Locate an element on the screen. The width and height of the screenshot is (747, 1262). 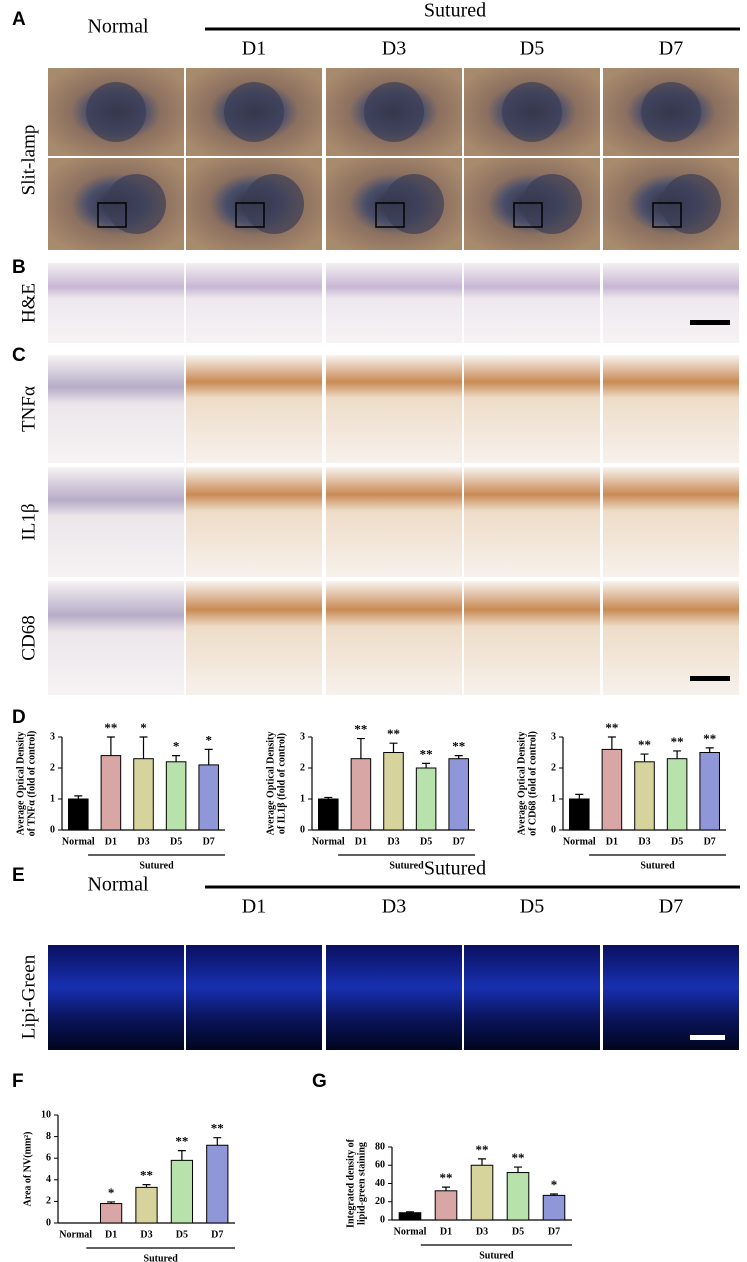
y-tick-label: 6 is located at coordinates (48, 1157).